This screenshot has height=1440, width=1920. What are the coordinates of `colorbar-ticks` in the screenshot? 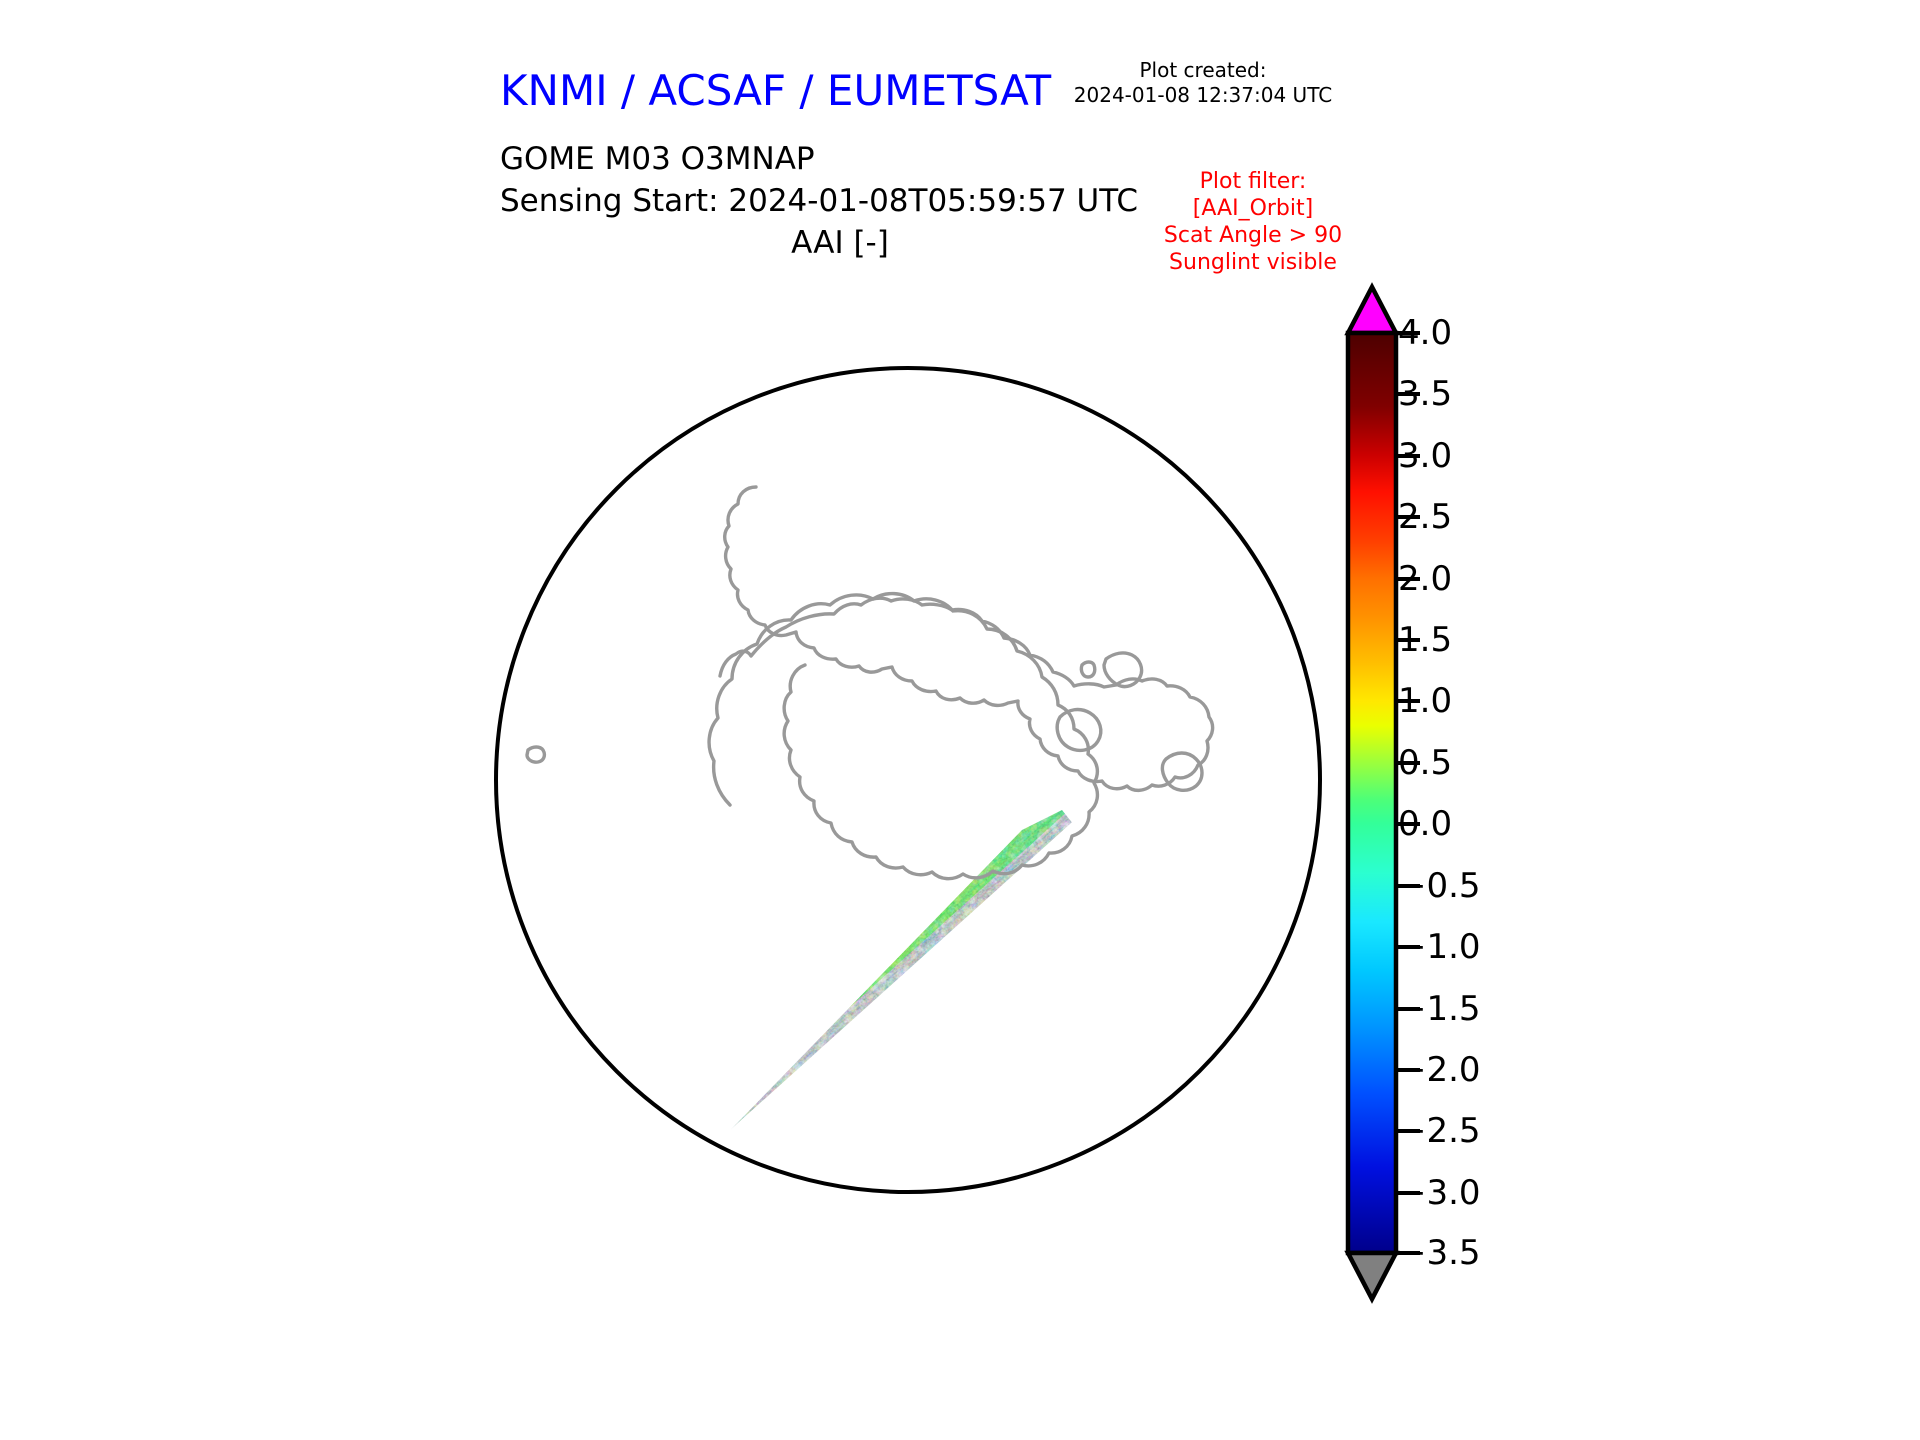 It's located at (1408, 793).